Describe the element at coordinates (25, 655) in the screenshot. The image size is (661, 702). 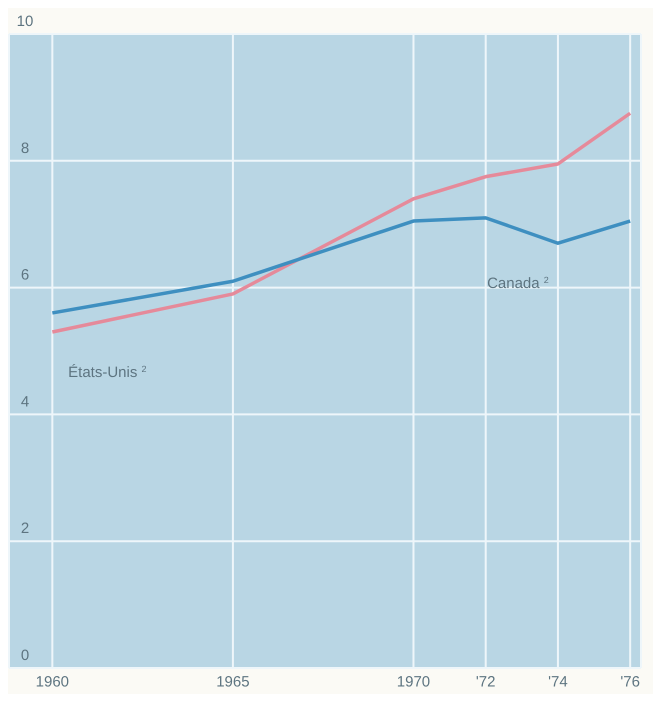
I see `y-tick-label: 0` at that location.